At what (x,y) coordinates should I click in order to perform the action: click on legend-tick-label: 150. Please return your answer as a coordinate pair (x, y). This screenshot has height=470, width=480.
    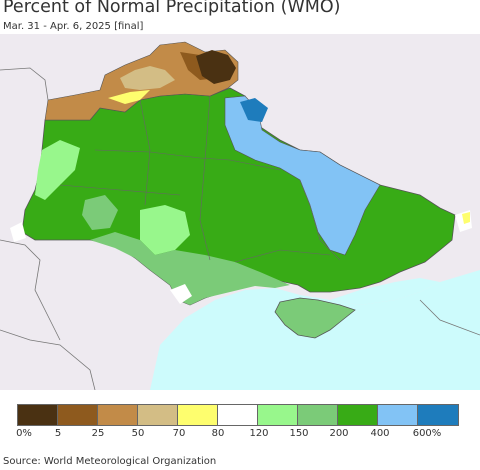
    Looking at the image, I should click on (299, 433).